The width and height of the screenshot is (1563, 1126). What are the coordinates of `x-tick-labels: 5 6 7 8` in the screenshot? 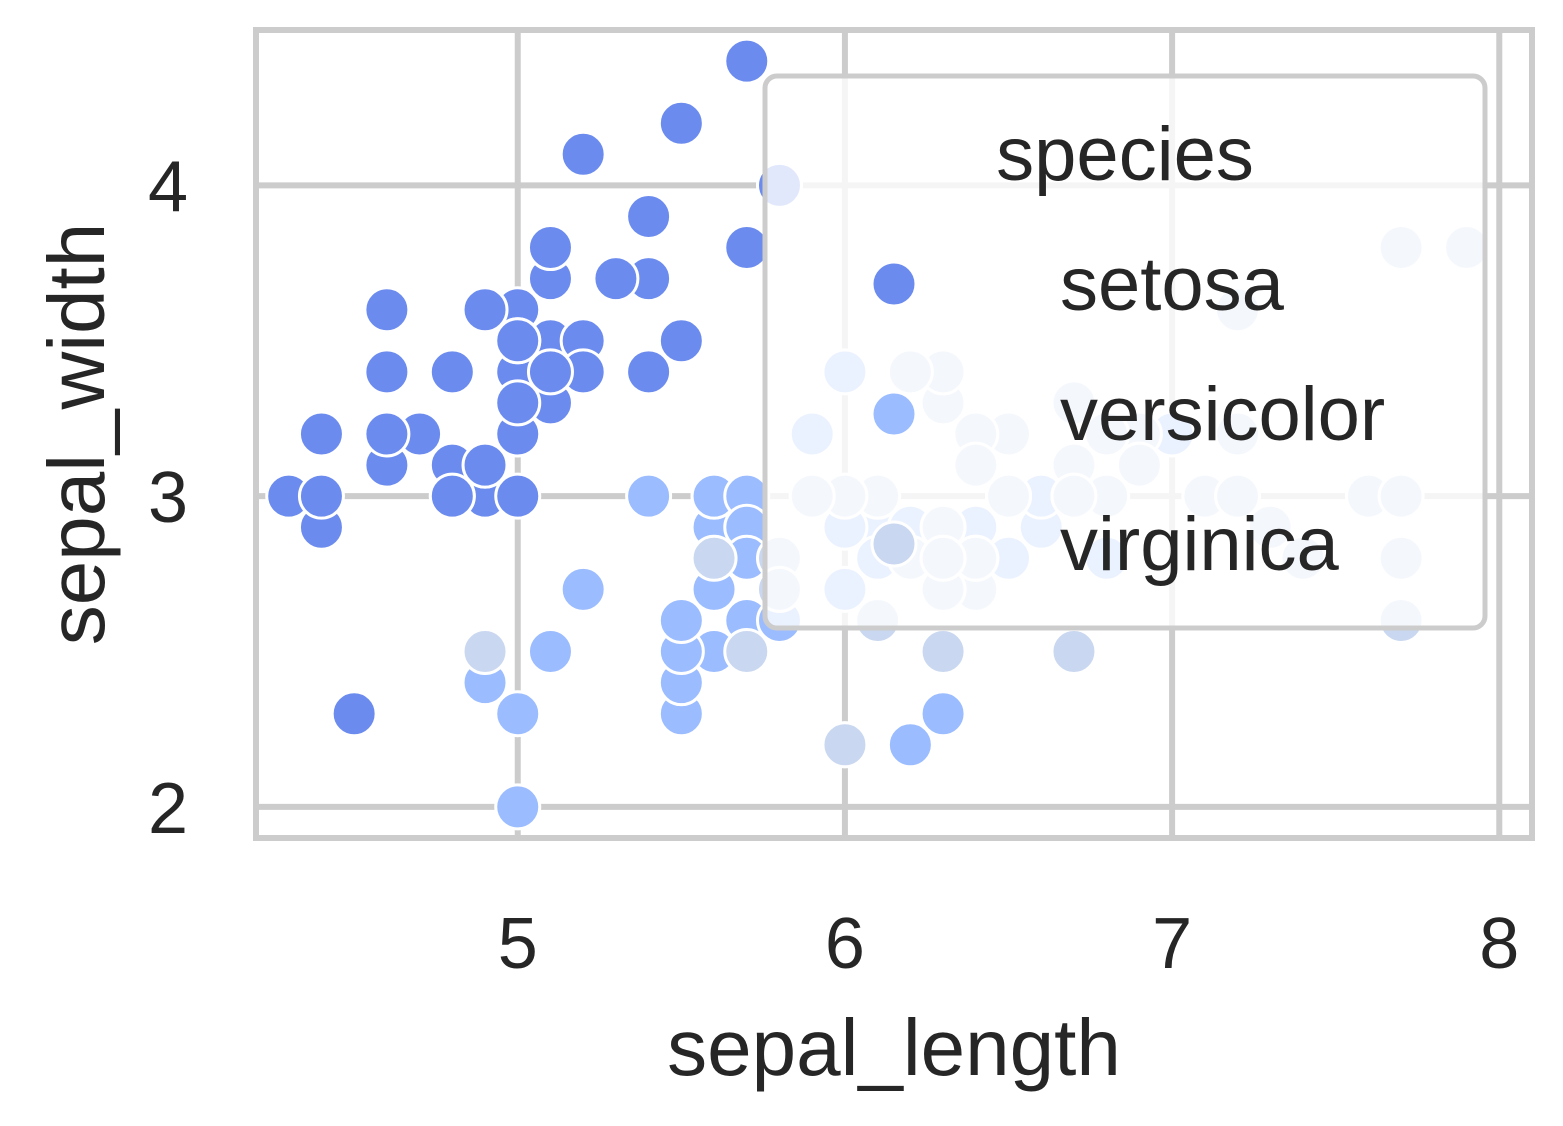 It's located at (1009, 944).